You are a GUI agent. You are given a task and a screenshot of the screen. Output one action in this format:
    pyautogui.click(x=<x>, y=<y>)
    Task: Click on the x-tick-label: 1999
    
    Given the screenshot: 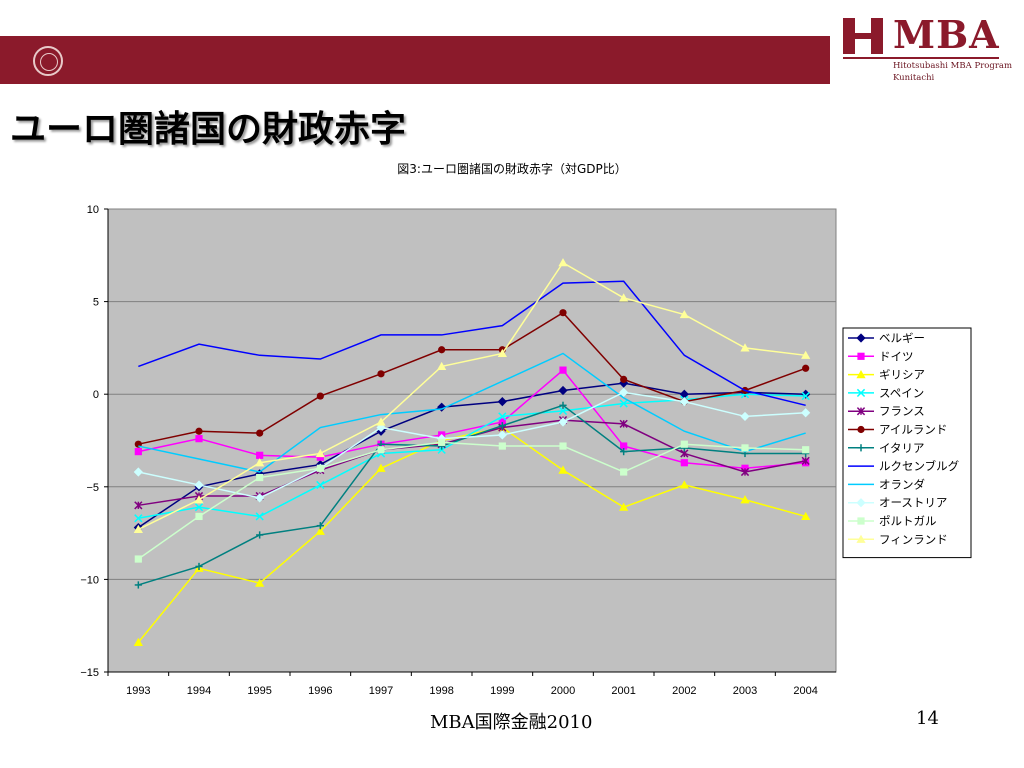 What is the action you would take?
    pyautogui.click(x=502, y=691)
    